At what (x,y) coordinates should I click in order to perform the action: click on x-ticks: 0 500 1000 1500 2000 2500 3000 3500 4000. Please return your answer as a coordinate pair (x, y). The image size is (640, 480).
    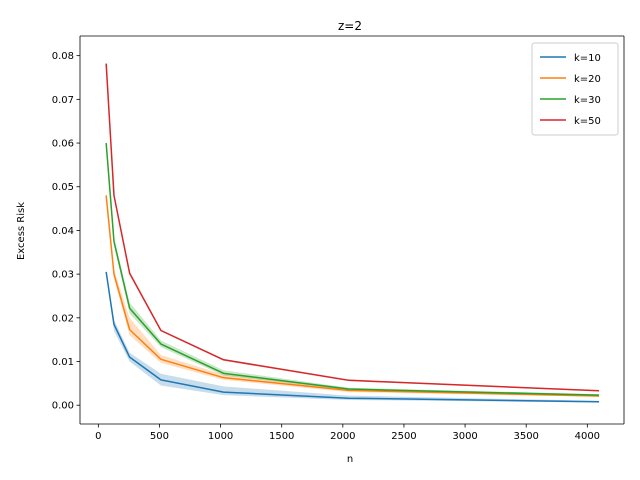
    Looking at the image, I should click on (347, 433).